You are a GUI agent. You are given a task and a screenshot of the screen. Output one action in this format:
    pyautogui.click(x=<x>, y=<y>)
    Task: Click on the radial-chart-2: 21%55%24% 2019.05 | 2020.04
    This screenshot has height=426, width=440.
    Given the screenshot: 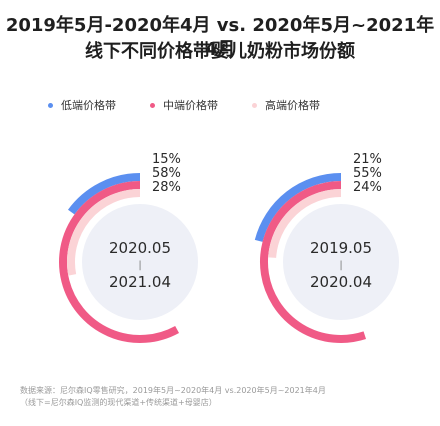 What is the action you would take?
    pyautogui.click(x=326, y=247)
    